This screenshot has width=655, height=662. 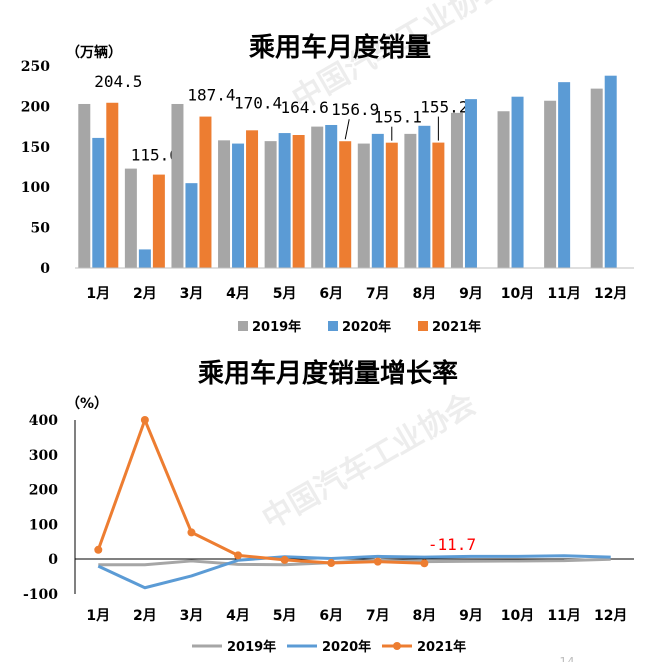 What do you see at coordinates (191, 225) in the screenshot?
I see `bar-2020年-3月` at bounding box center [191, 225].